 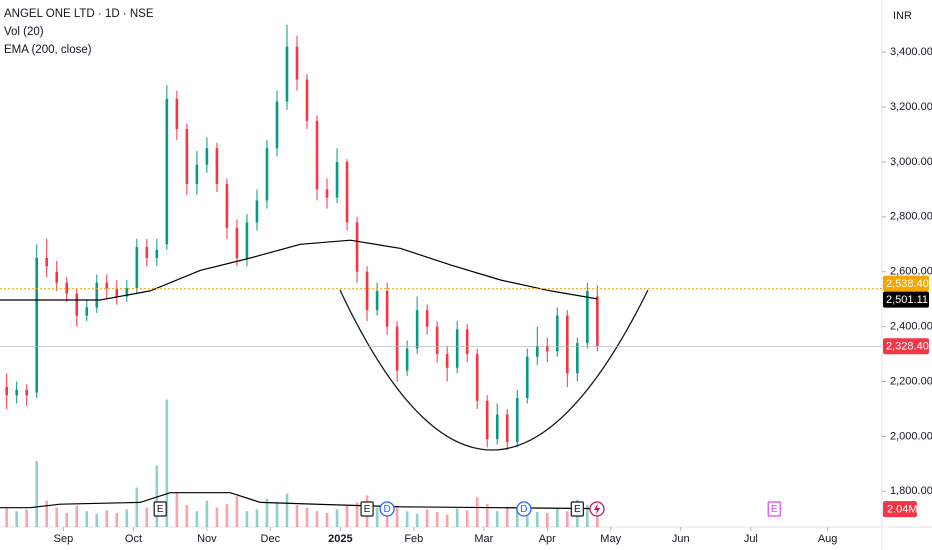 I want to click on ema-line, so click(x=299, y=270).